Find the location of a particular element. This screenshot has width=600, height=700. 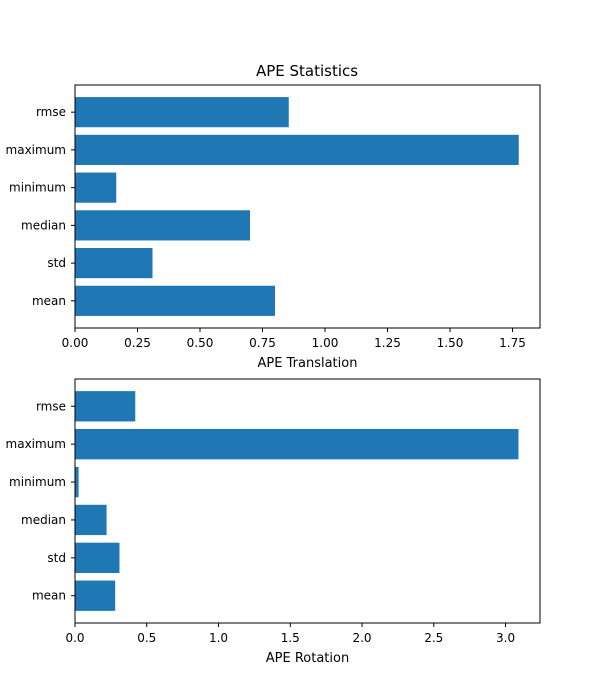

rotation-xtick-label: 1.5 is located at coordinates (290, 638).